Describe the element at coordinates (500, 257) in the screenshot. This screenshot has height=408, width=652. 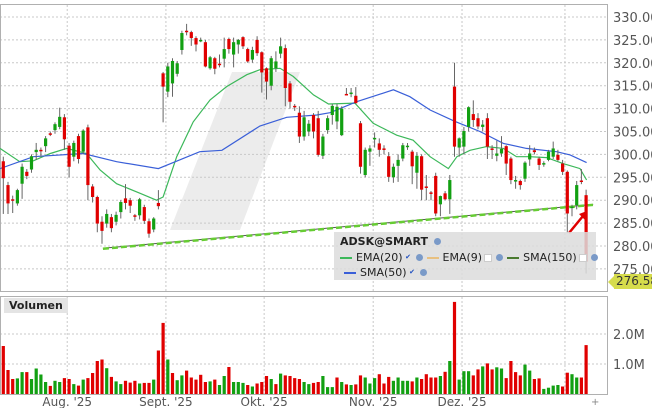
I see `ema9-settings-icon` at that location.